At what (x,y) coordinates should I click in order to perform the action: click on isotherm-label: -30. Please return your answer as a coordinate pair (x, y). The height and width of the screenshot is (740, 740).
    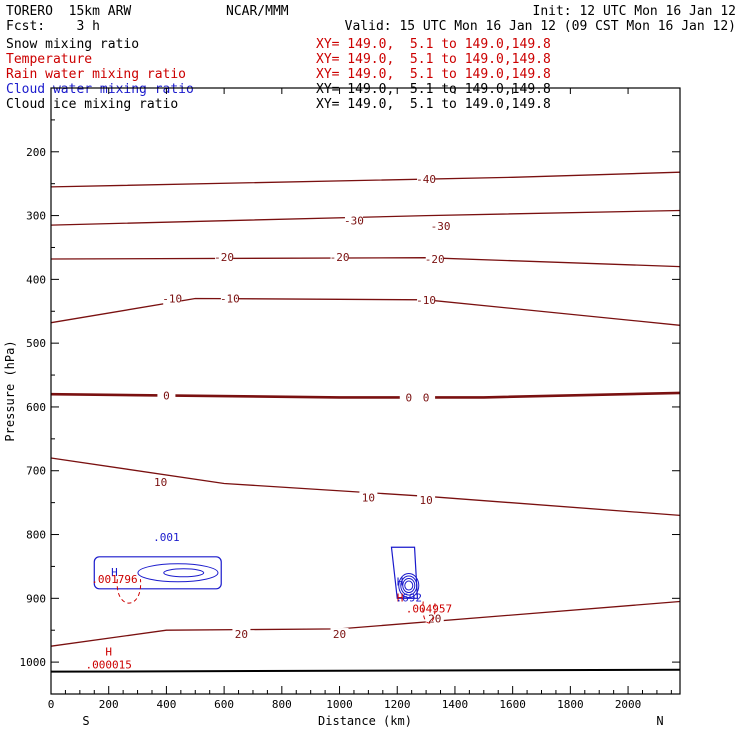
    Looking at the image, I should click on (354, 221).